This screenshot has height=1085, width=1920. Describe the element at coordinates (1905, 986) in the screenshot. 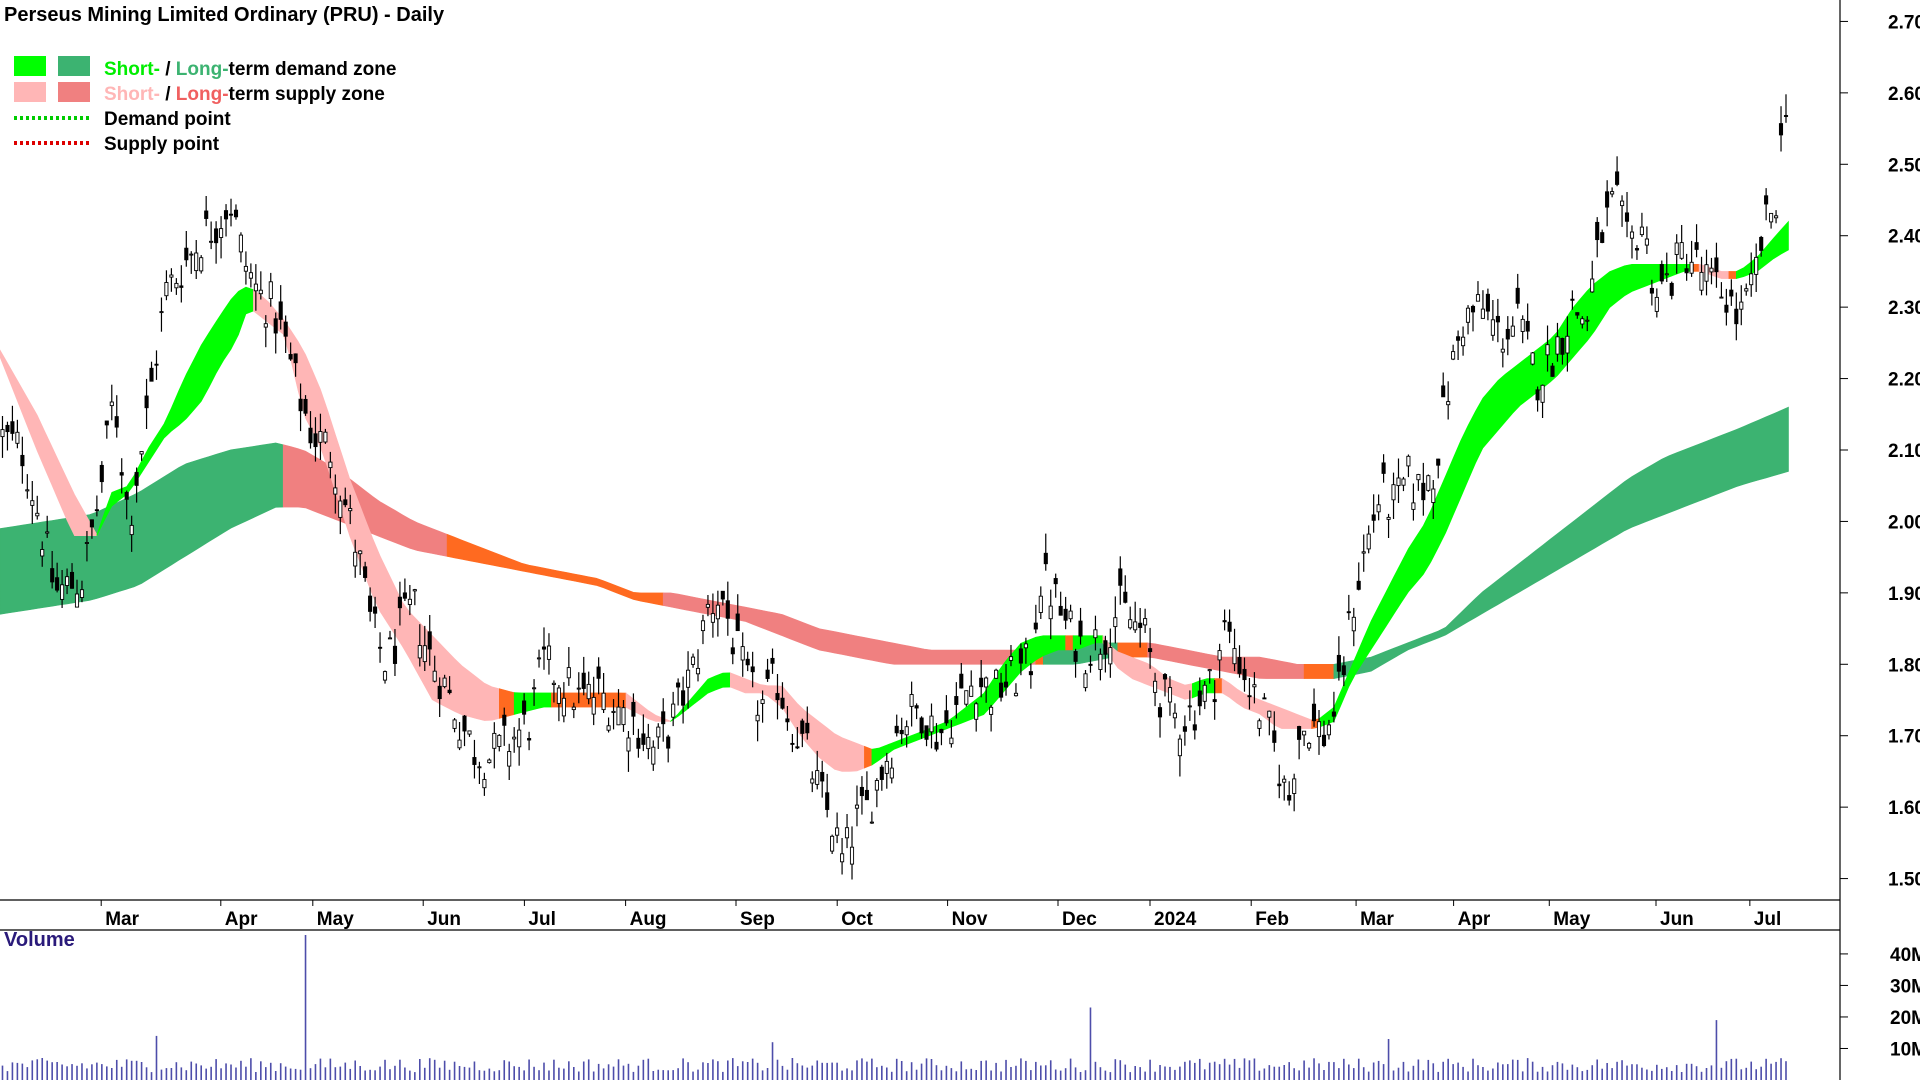

I see `volume-y-tick-label: 30M` at that location.